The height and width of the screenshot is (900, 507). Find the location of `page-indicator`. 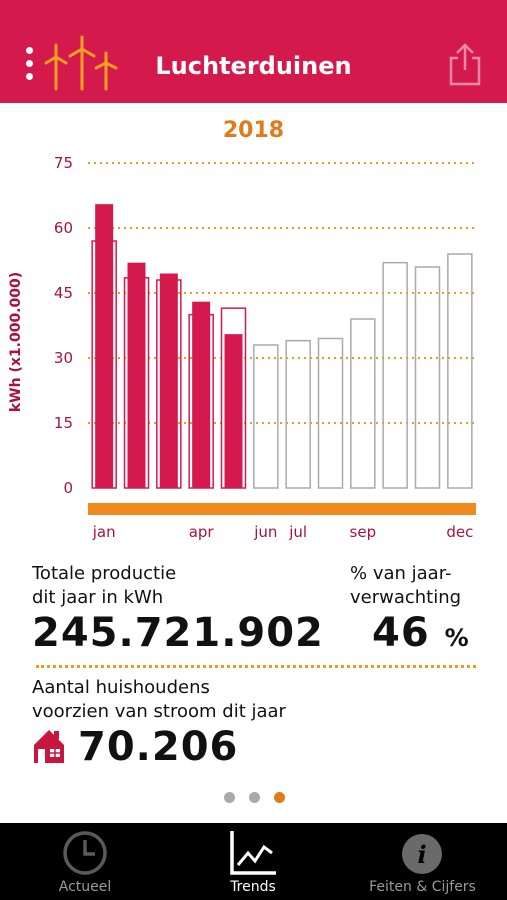

page-indicator is located at coordinates (261, 797).